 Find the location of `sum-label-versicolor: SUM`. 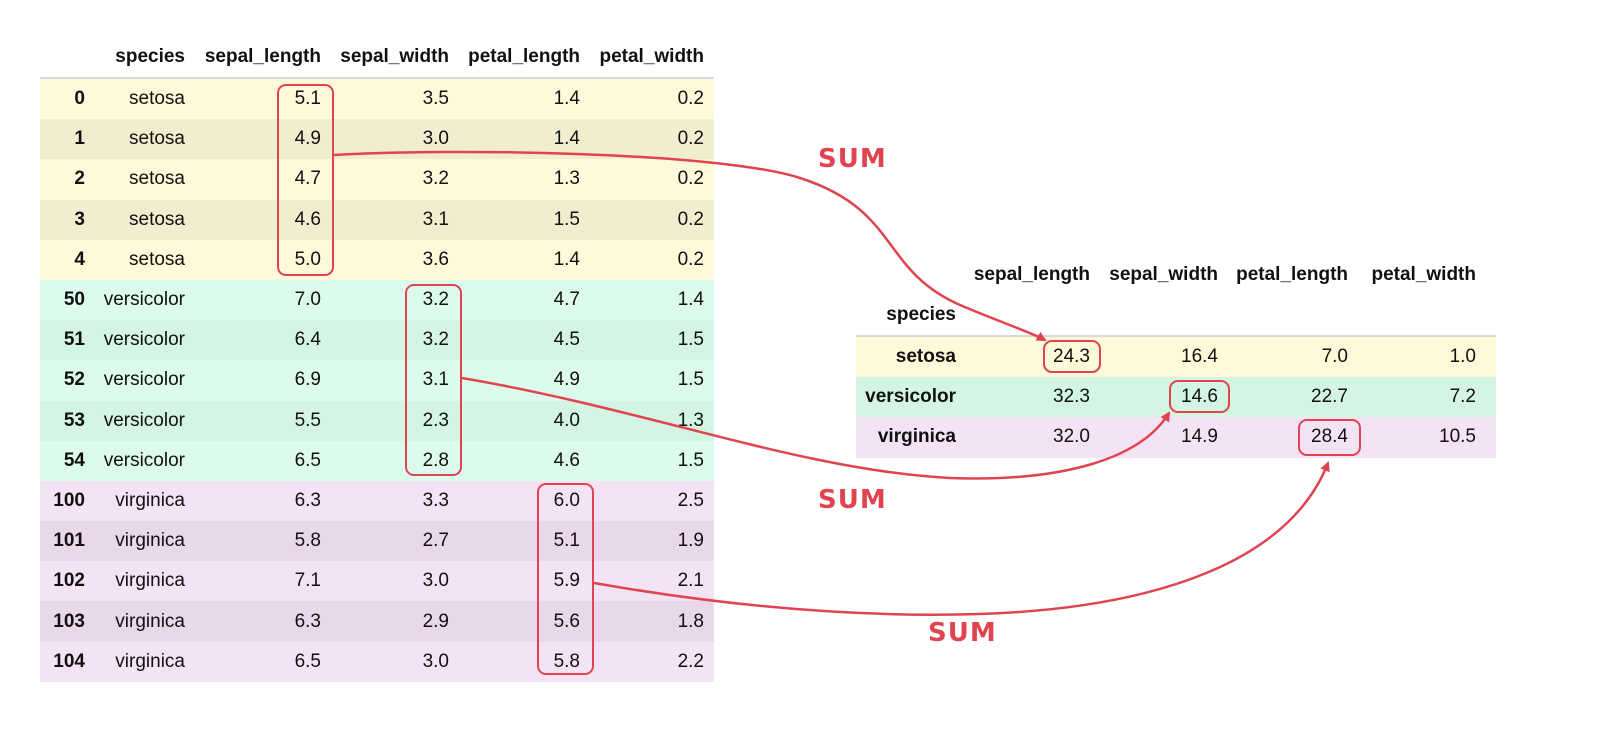

sum-label-versicolor: SUM is located at coordinates (852, 500).